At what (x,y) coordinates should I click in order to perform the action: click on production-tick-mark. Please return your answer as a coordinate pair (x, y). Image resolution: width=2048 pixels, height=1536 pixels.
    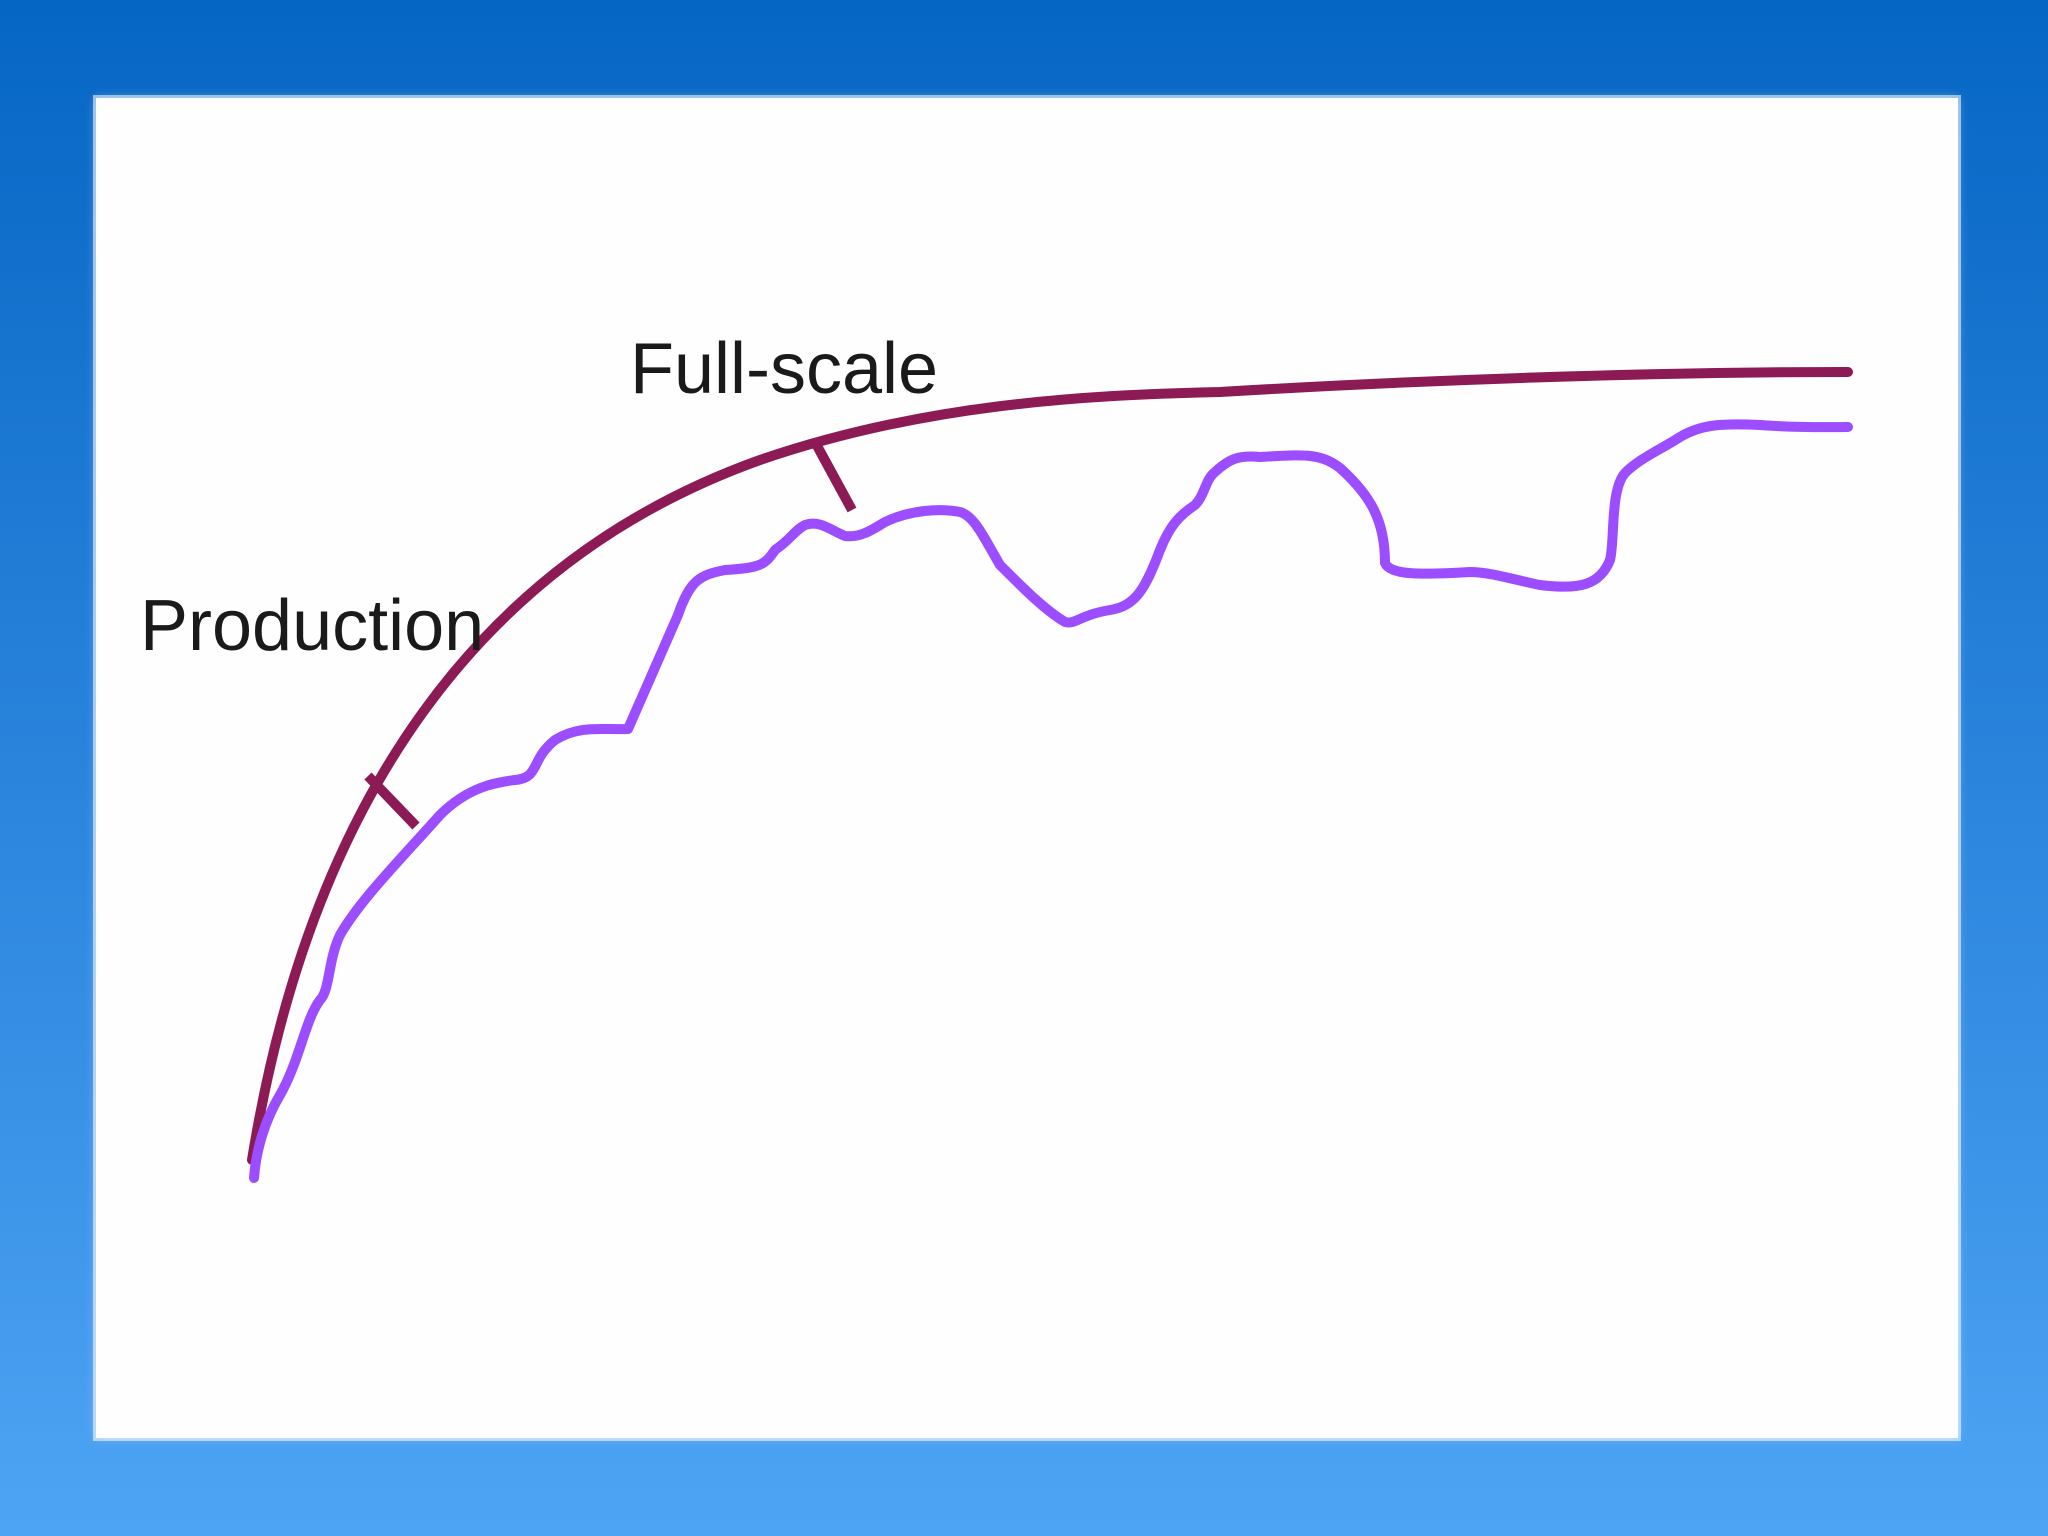
    Looking at the image, I should click on (392, 801).